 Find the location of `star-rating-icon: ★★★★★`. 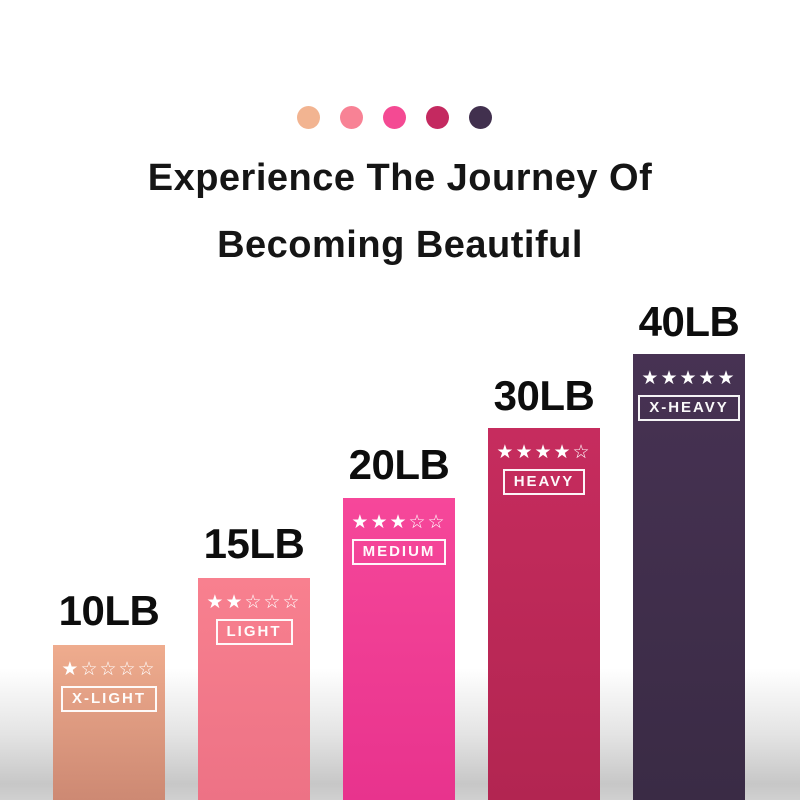

star-rating-icon: ★★★★★ is located at coordinates (689, 378).